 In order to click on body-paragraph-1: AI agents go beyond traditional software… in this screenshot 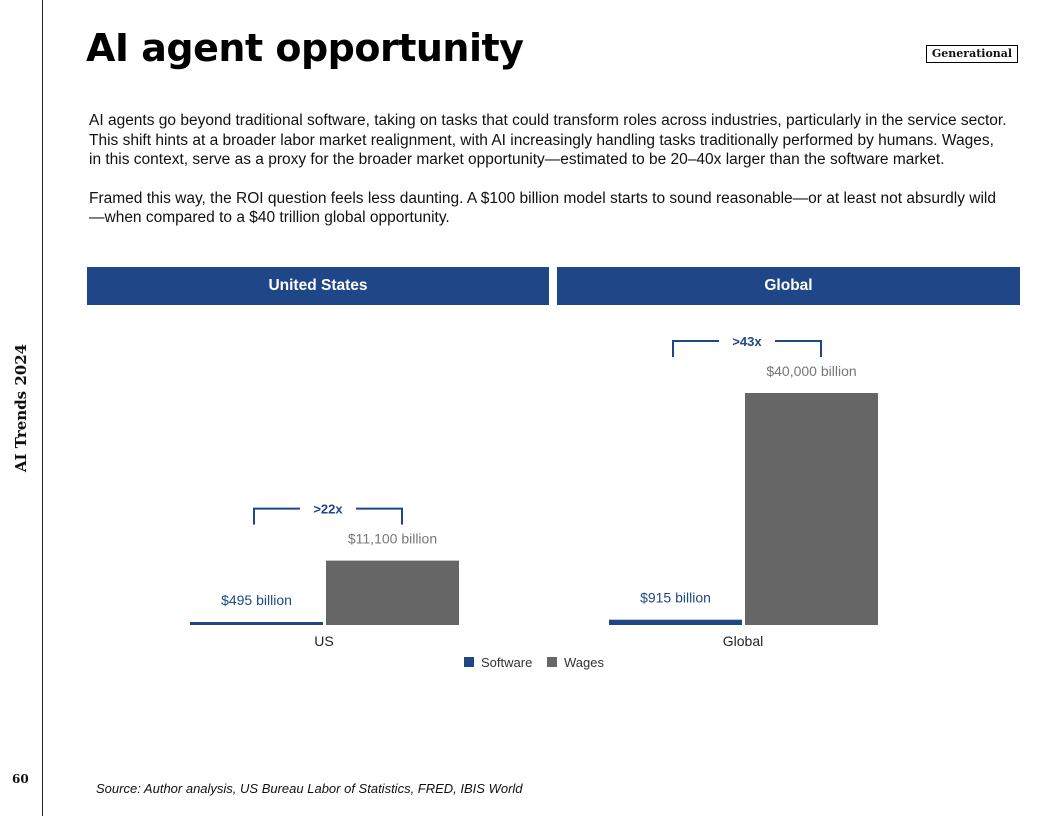, I will do `click(548, 140)`.